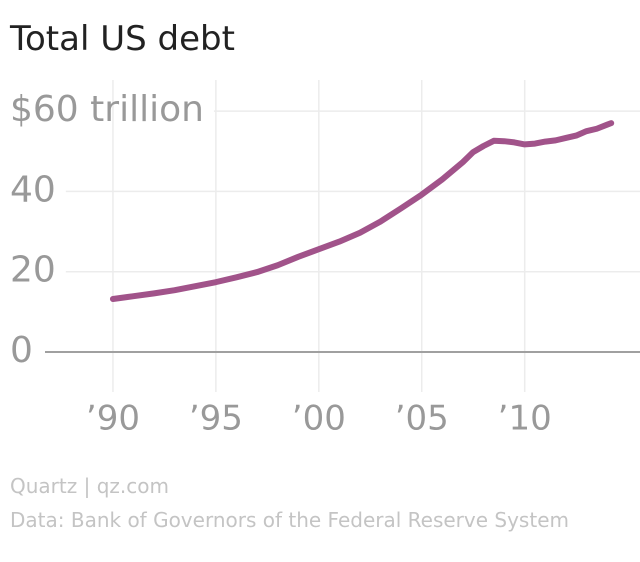 The width and height of the screenshot is (640, 562). Describe the element at coordinates (33, 270) in the screenshot. I see `y-tick-label: 20` at that location.